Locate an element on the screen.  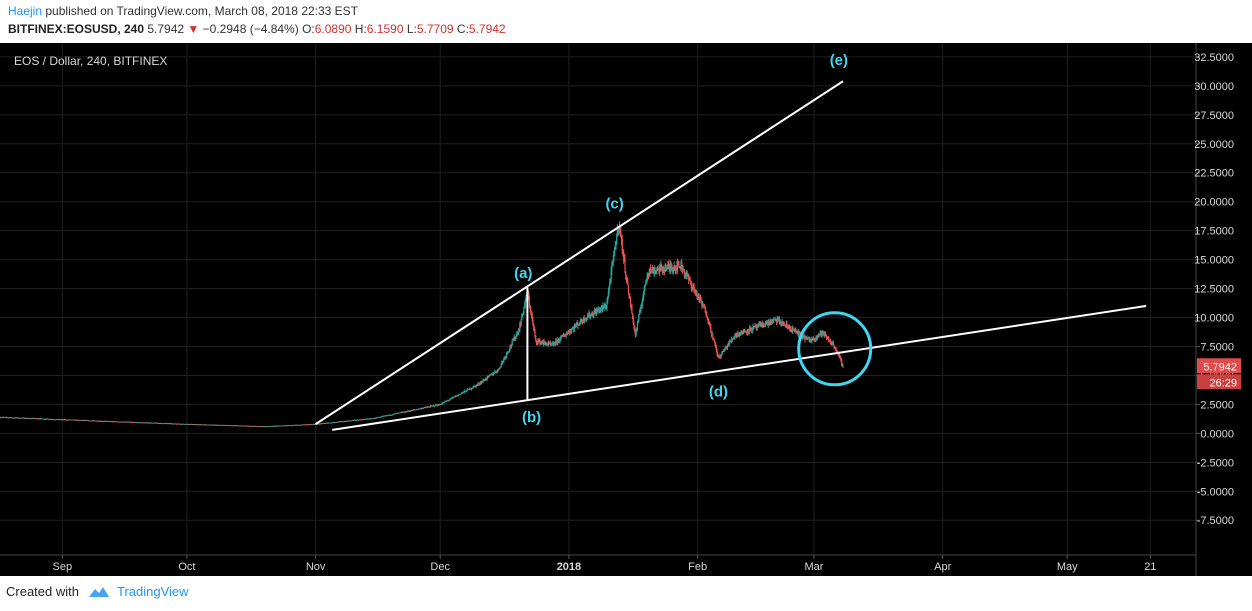
tradingview-link: TradingView is located at coordinates (152, 591).